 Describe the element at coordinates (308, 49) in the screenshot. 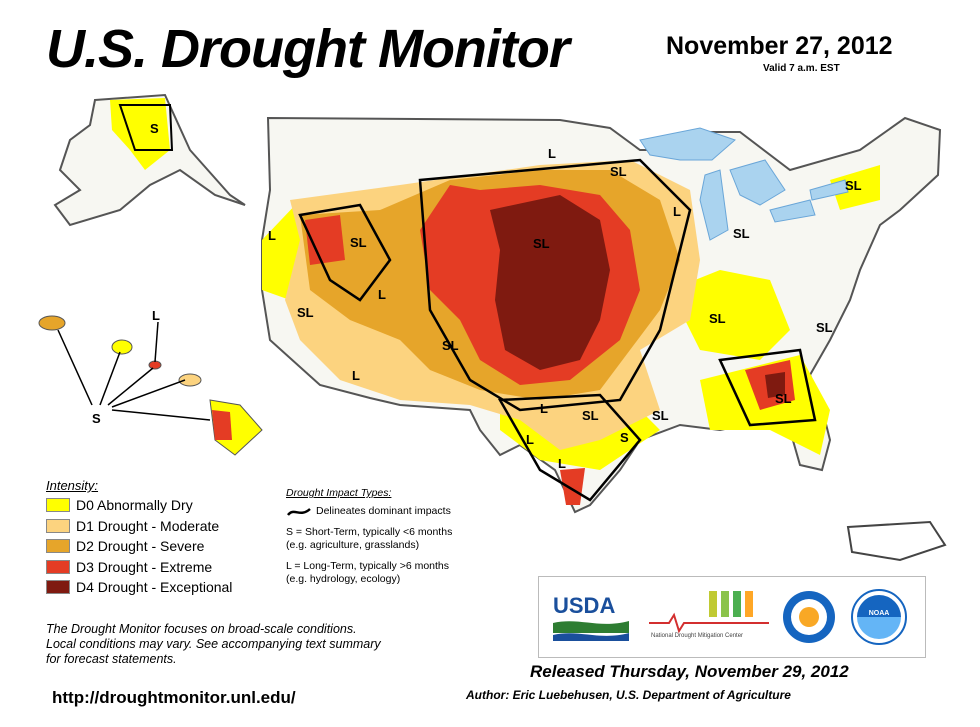

I see `map-title: U.S. Drought Monitor` at that location.